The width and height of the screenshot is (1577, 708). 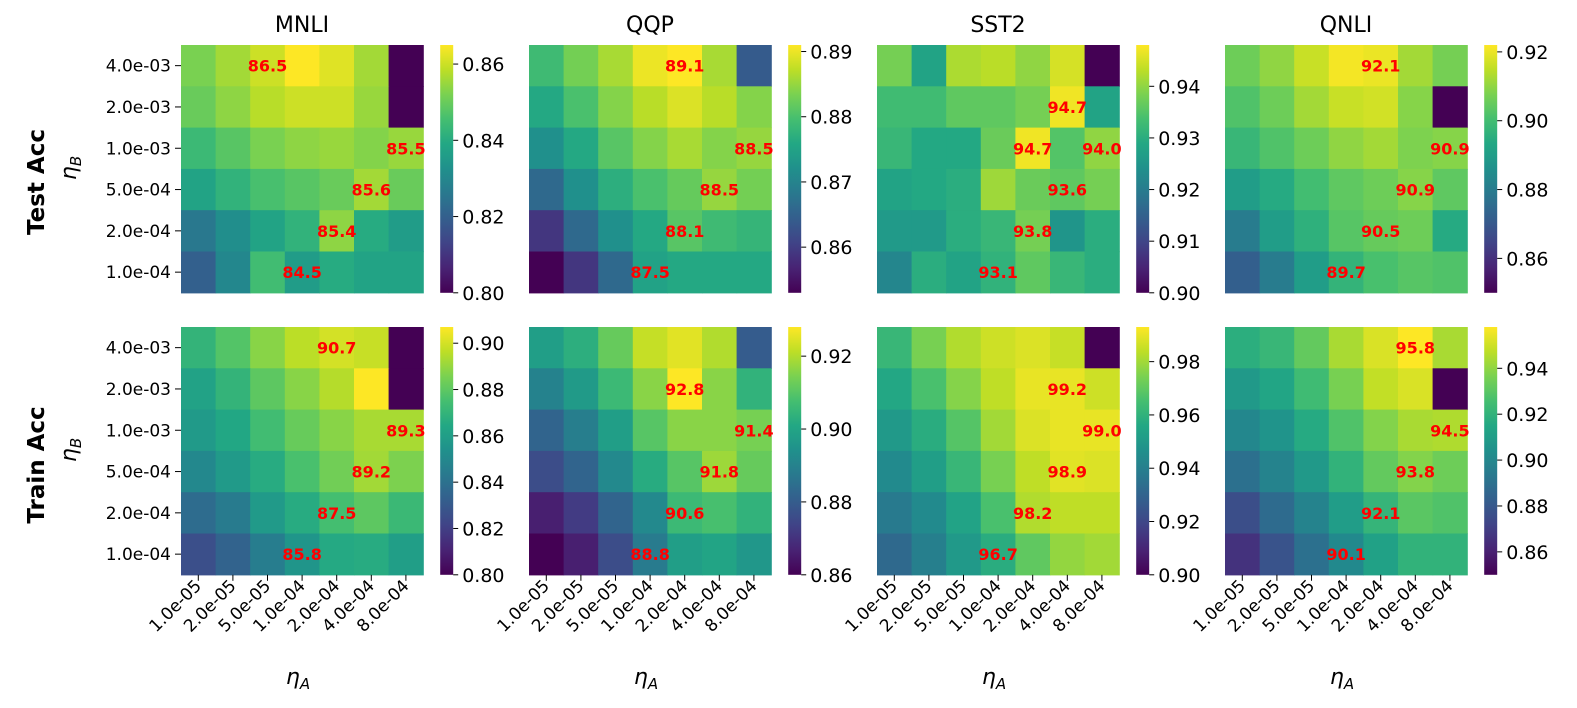 What do you see at coordinates (641, 677) in the screenshot?
I see `x-axis-symbol: η` at bounding box center [641, 677].